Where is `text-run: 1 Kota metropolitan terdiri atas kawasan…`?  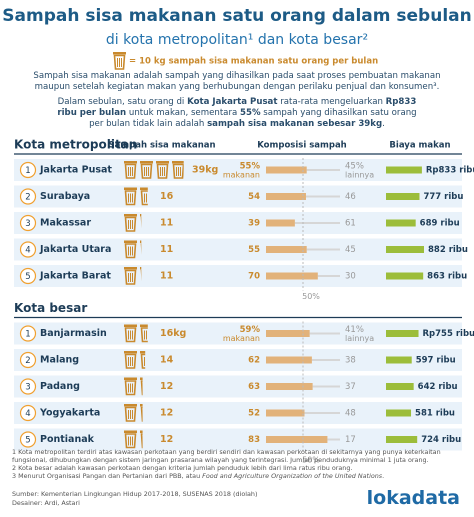 text-run: 1 Kota metropolitan terdiri atas kawasan… is located at coordinates (226, 456).